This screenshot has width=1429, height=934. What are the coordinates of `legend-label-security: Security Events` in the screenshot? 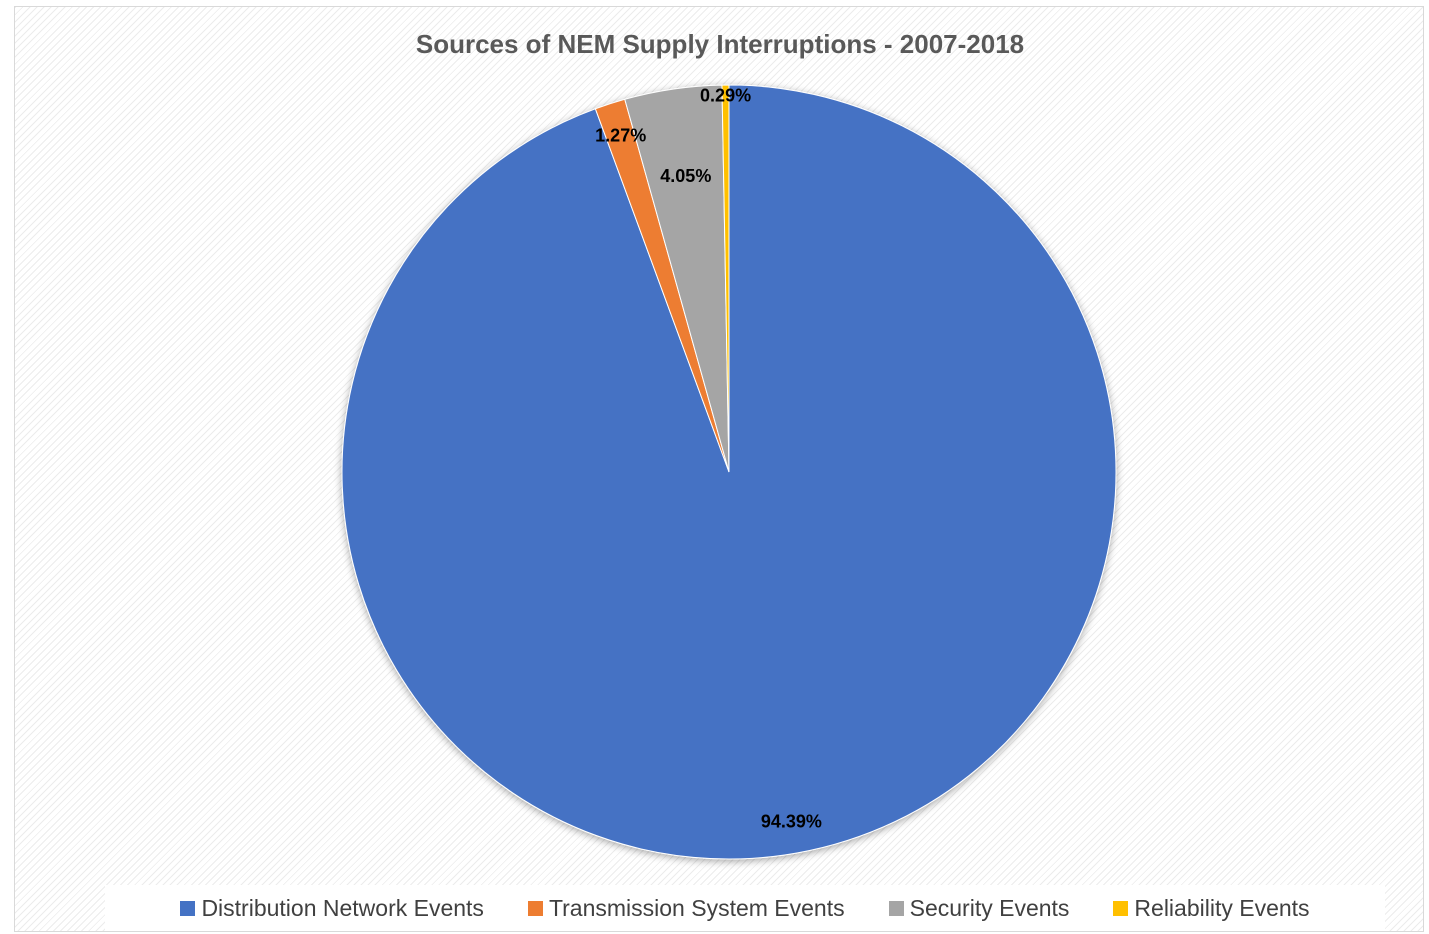 It's located at (989, 907).